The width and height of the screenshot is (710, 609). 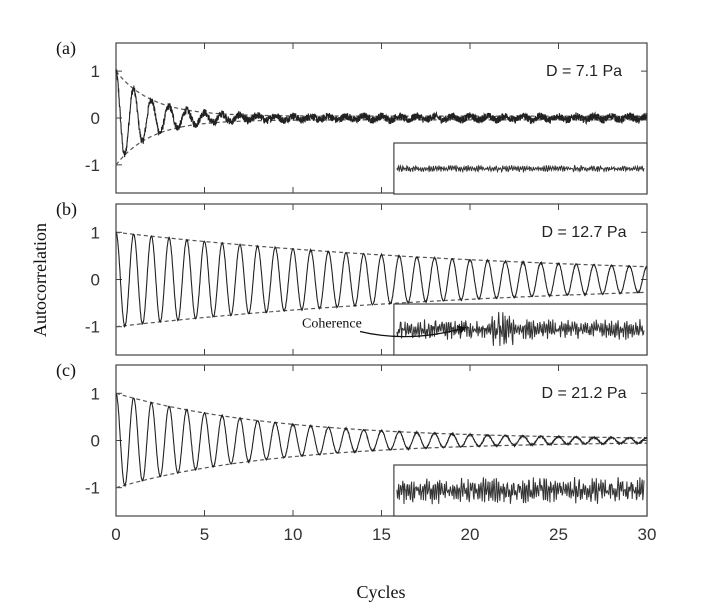 What do you see at coordinates (204, 534) in the screenshot?
I see `x-tick-label: 5` at bounding box center [204, 534].